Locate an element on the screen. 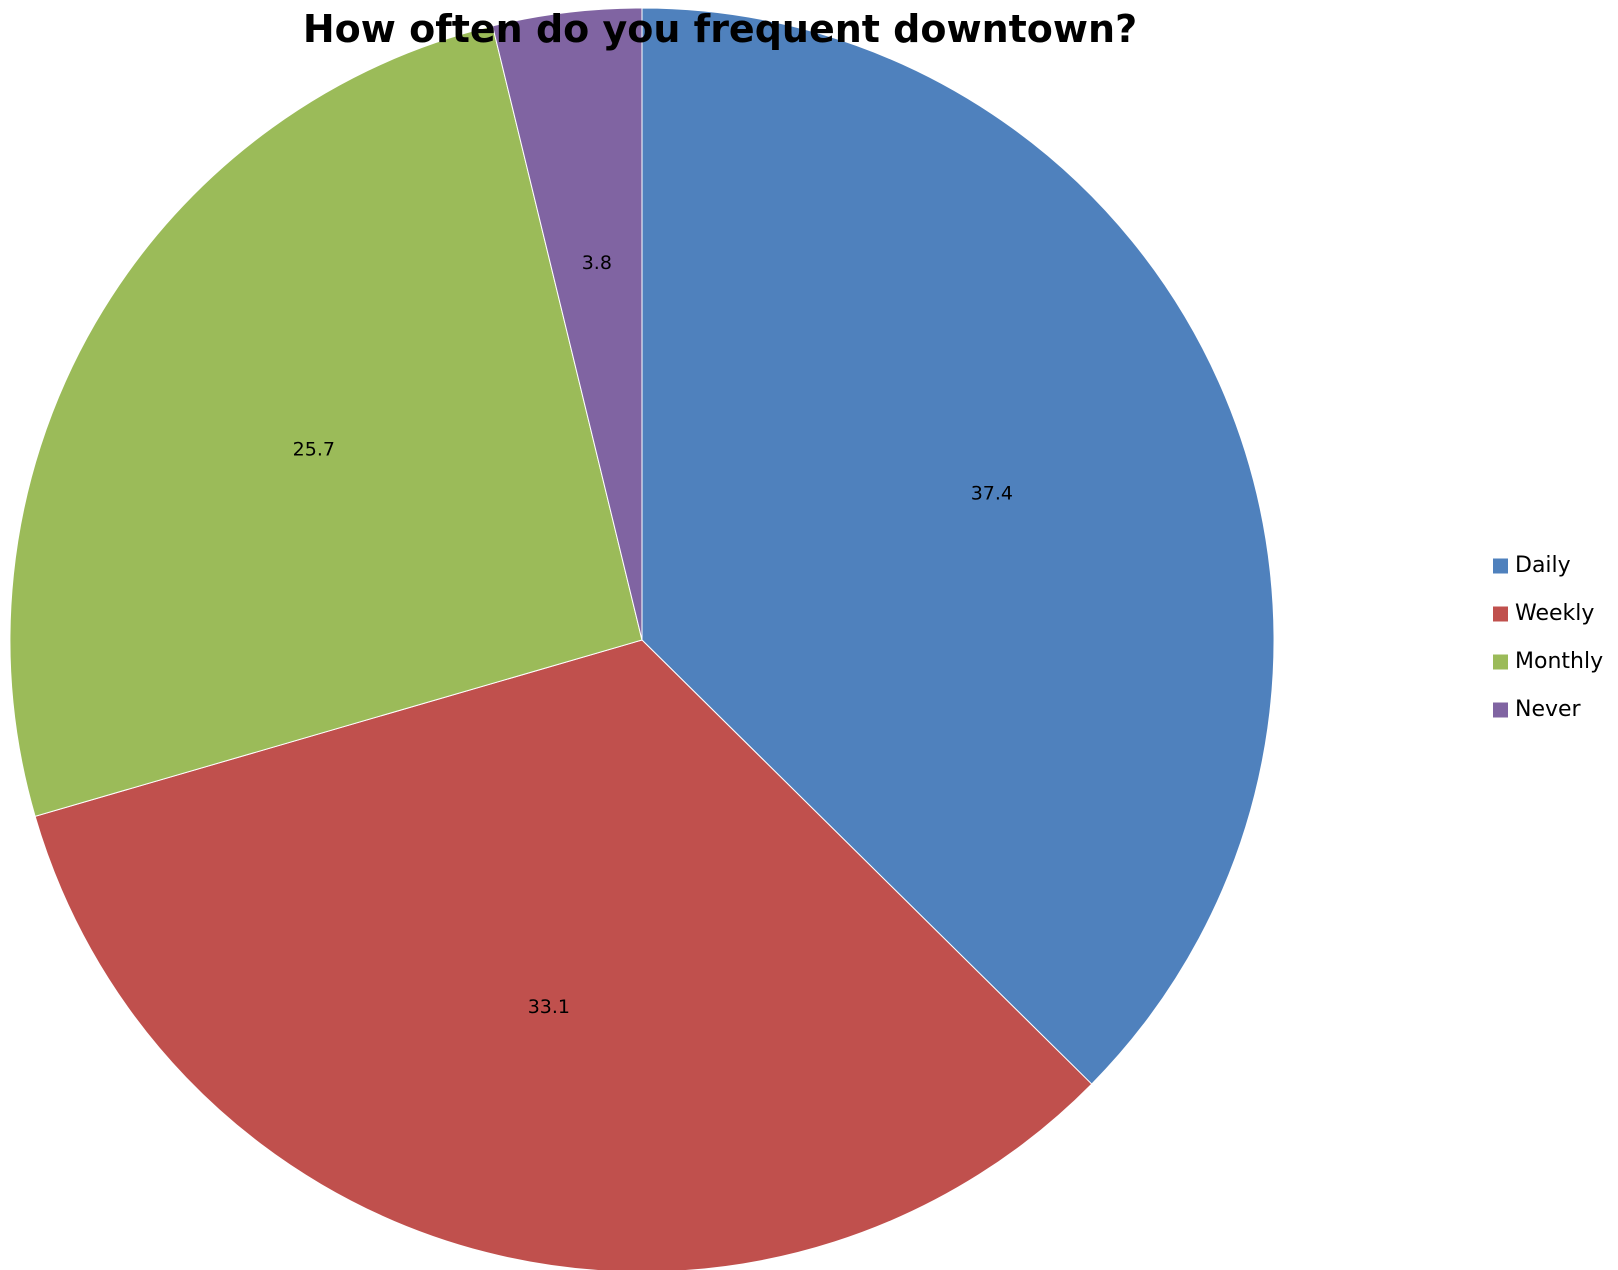 This screenshot has height=1270, width=1618. data-label-monthly: 25.7 is located at coordinates (314, 450).